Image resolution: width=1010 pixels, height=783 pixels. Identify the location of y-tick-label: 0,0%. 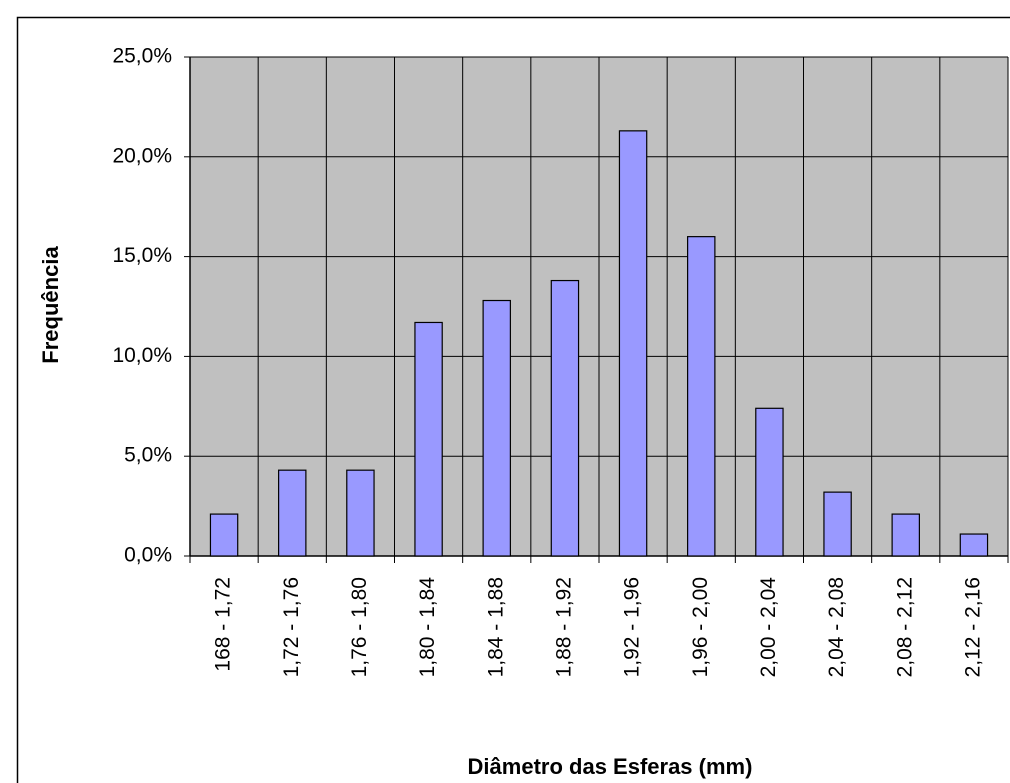
(148, 555).